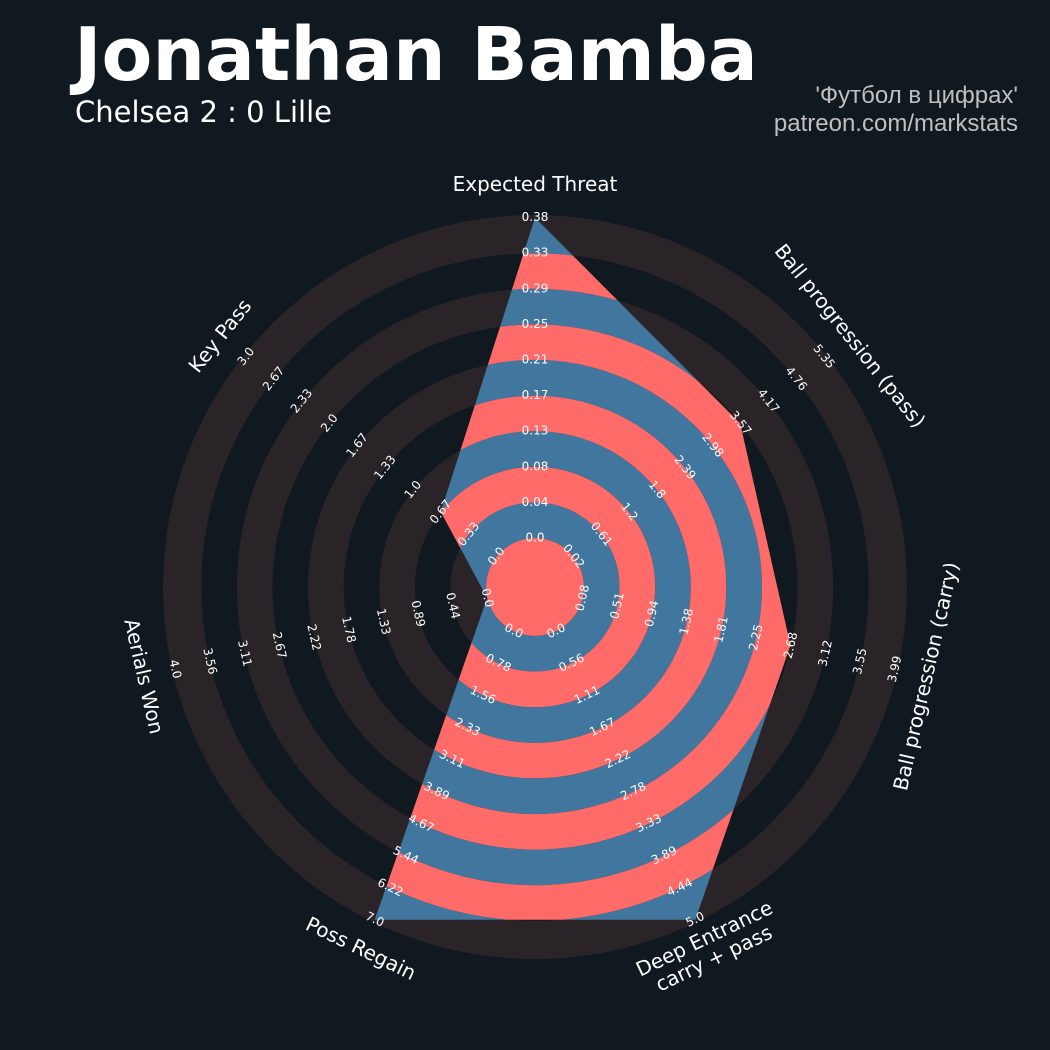  What do you see at coordinates (418, 613) in the screenshot?
I see `tick-label: 0.89` at bounding box center [418, 613].